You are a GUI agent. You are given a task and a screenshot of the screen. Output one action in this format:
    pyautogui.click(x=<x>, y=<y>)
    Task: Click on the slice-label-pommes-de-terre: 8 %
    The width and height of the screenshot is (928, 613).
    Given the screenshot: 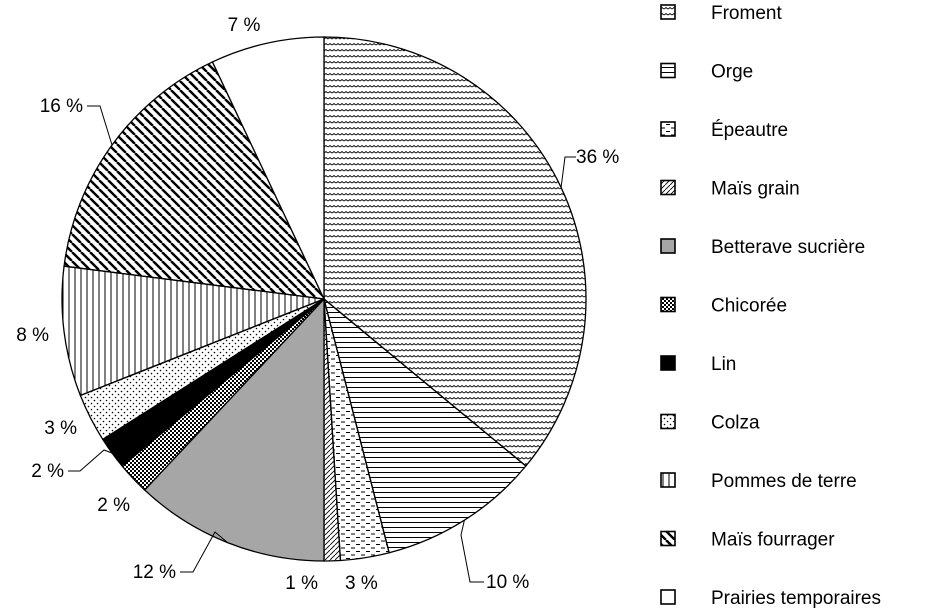 What is the action you would take?
    pyautogui.click(x=32, y=335)
    